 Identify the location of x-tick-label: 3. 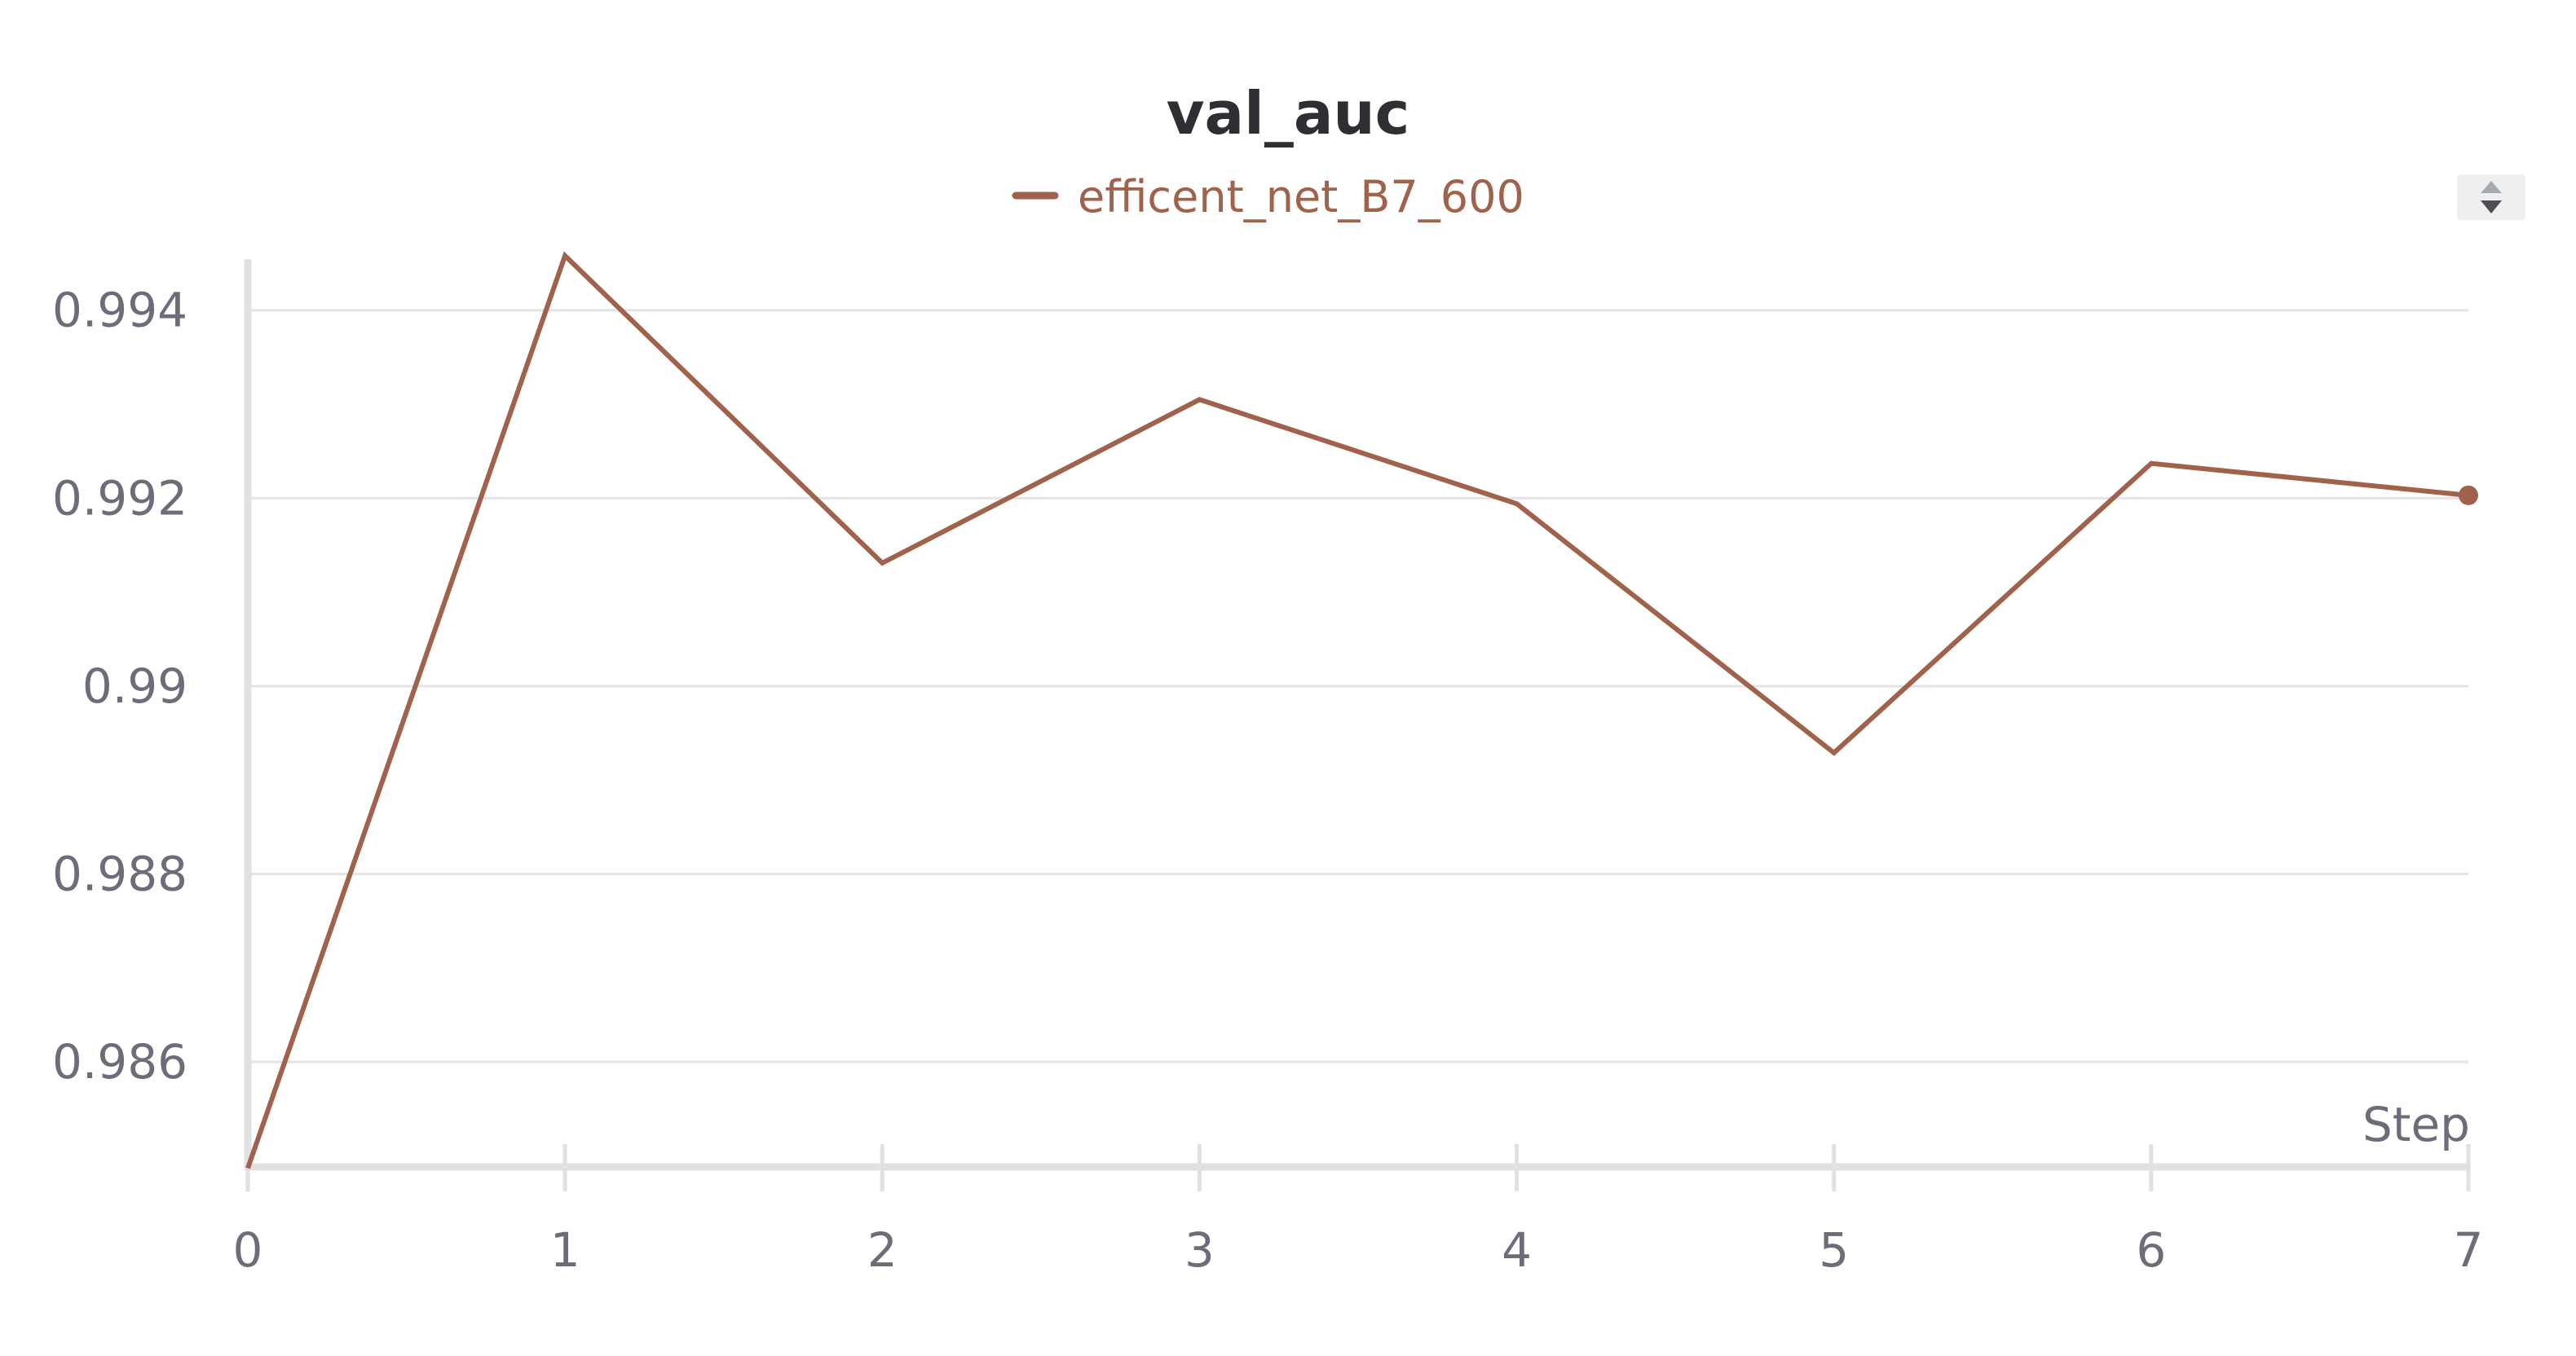
(1199, 1250).